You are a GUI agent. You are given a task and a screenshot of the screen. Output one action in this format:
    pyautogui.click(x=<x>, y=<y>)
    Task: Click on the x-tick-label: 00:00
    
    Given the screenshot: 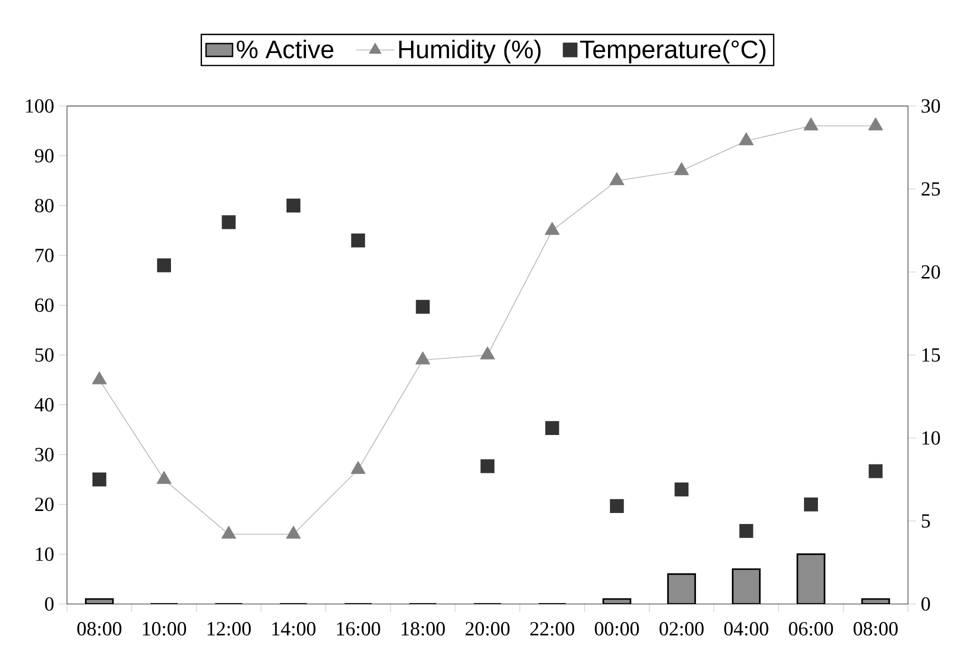 What is the action you would take?
    pyautogui.click(x=616, y=629)
    